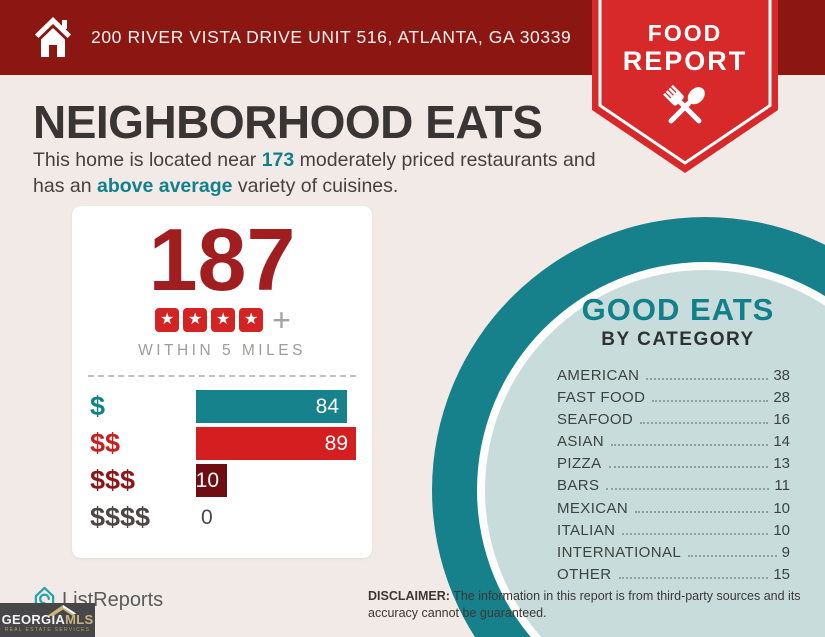 The image size is (825, 637). I want to click on category-count: 13, so click(781, 464).